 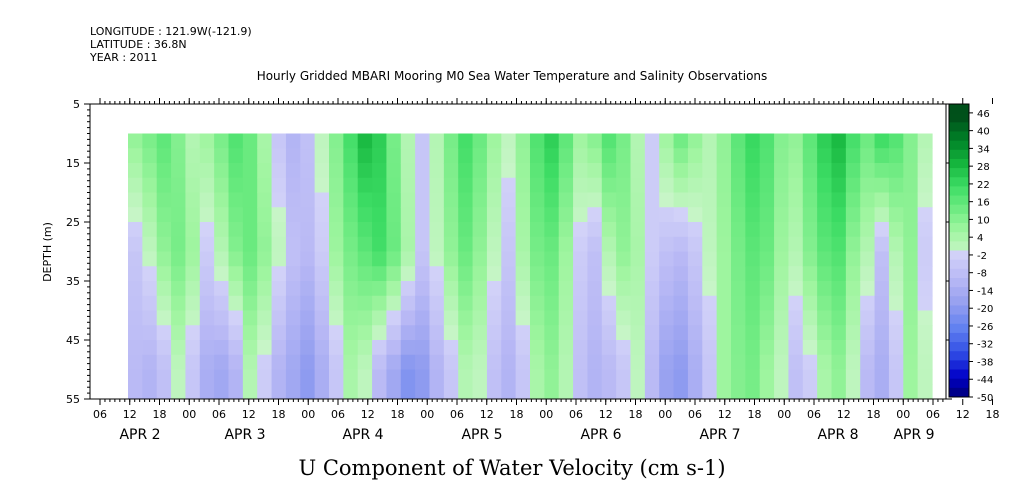 What do you see at coordinates (695, 414) in the screenshot?
I see `x-tick-label: 06` at bounding box center [695, 414].